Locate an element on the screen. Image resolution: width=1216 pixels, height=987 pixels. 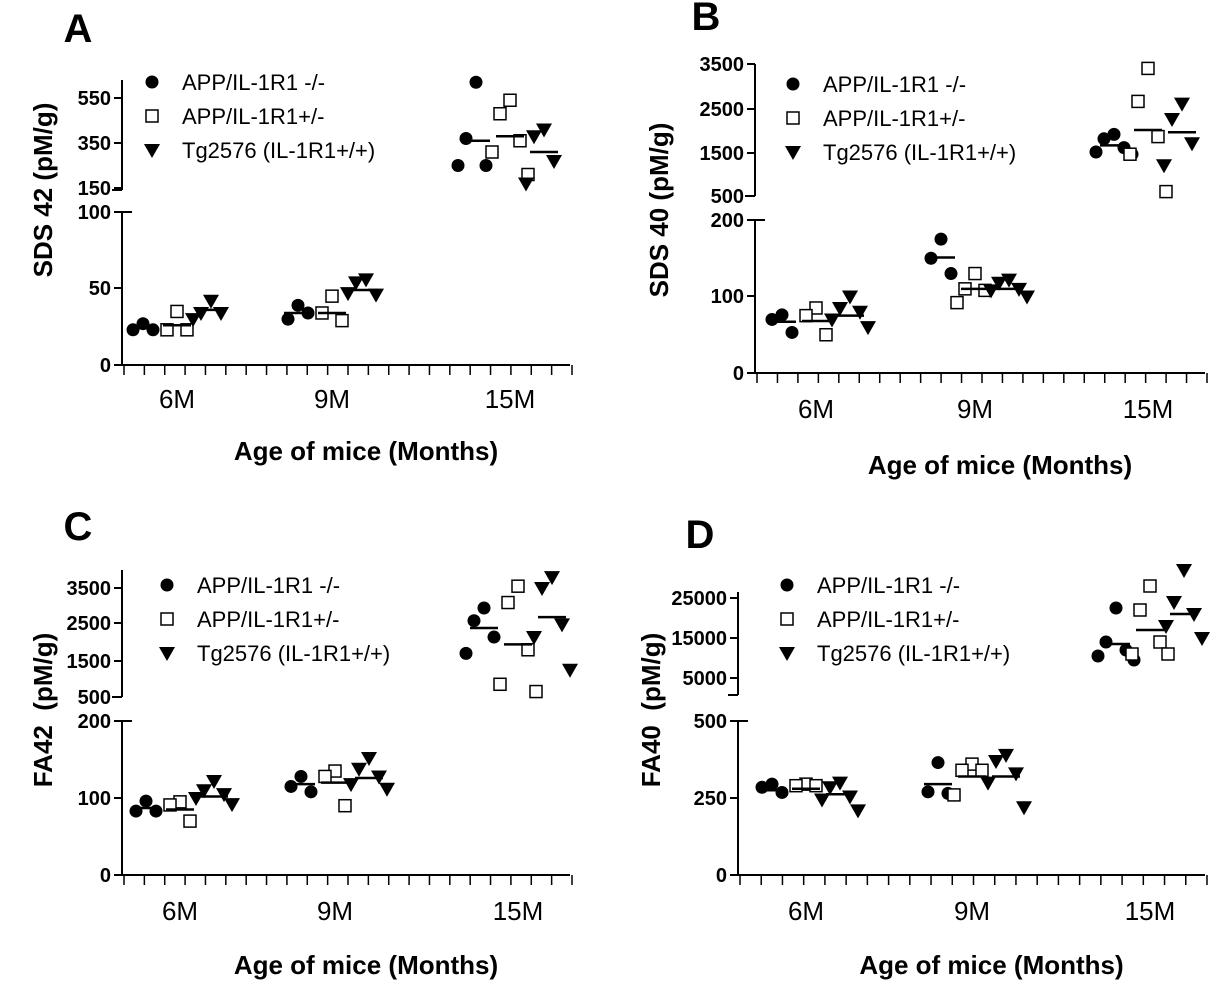
y-tick-label: 250 is located at coordinates (710, 799).